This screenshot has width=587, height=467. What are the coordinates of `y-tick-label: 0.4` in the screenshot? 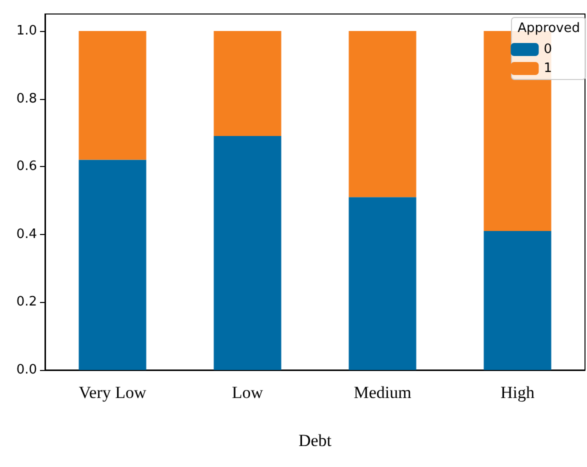 It's located at (26, 234).